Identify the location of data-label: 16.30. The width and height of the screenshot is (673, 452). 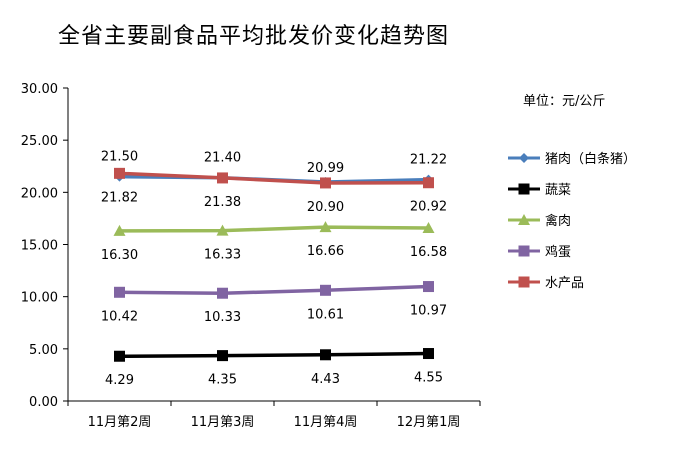
(119, 255).